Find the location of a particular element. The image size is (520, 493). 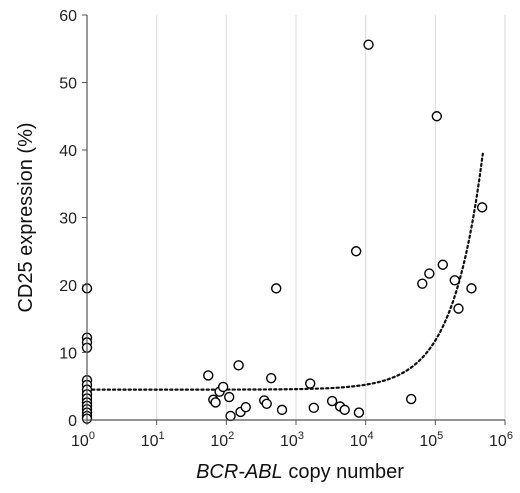

x-tick-label: 10⁰ is located at coordinates (83, 440).